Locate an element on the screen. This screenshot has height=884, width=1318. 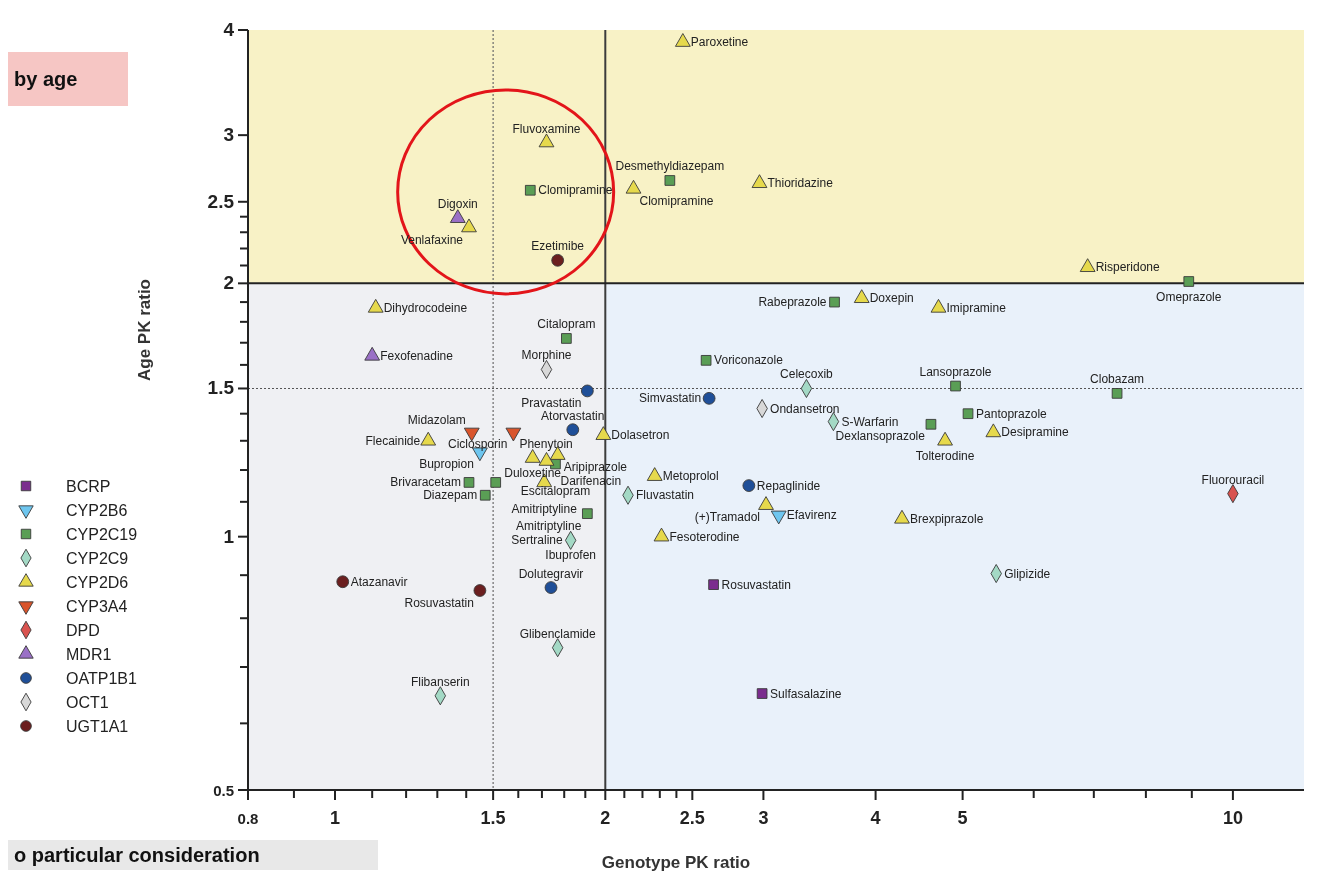
legend-label: OATP1B1 is located at coordinates (101, 678).